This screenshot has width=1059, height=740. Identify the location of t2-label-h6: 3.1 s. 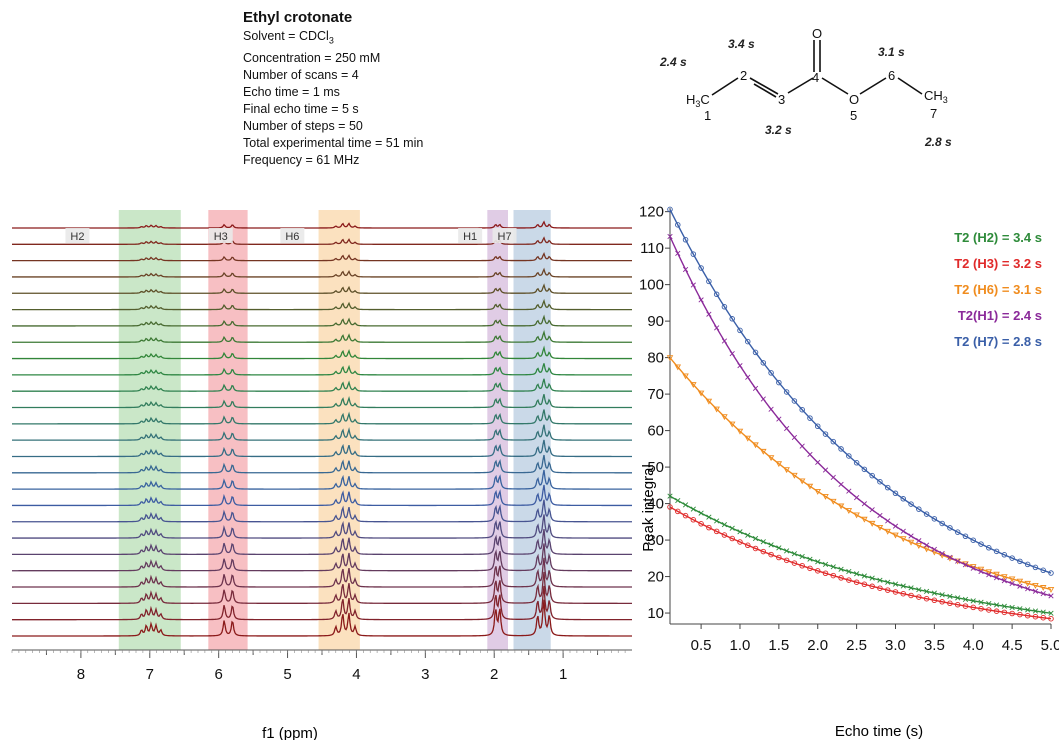
(891, 52).